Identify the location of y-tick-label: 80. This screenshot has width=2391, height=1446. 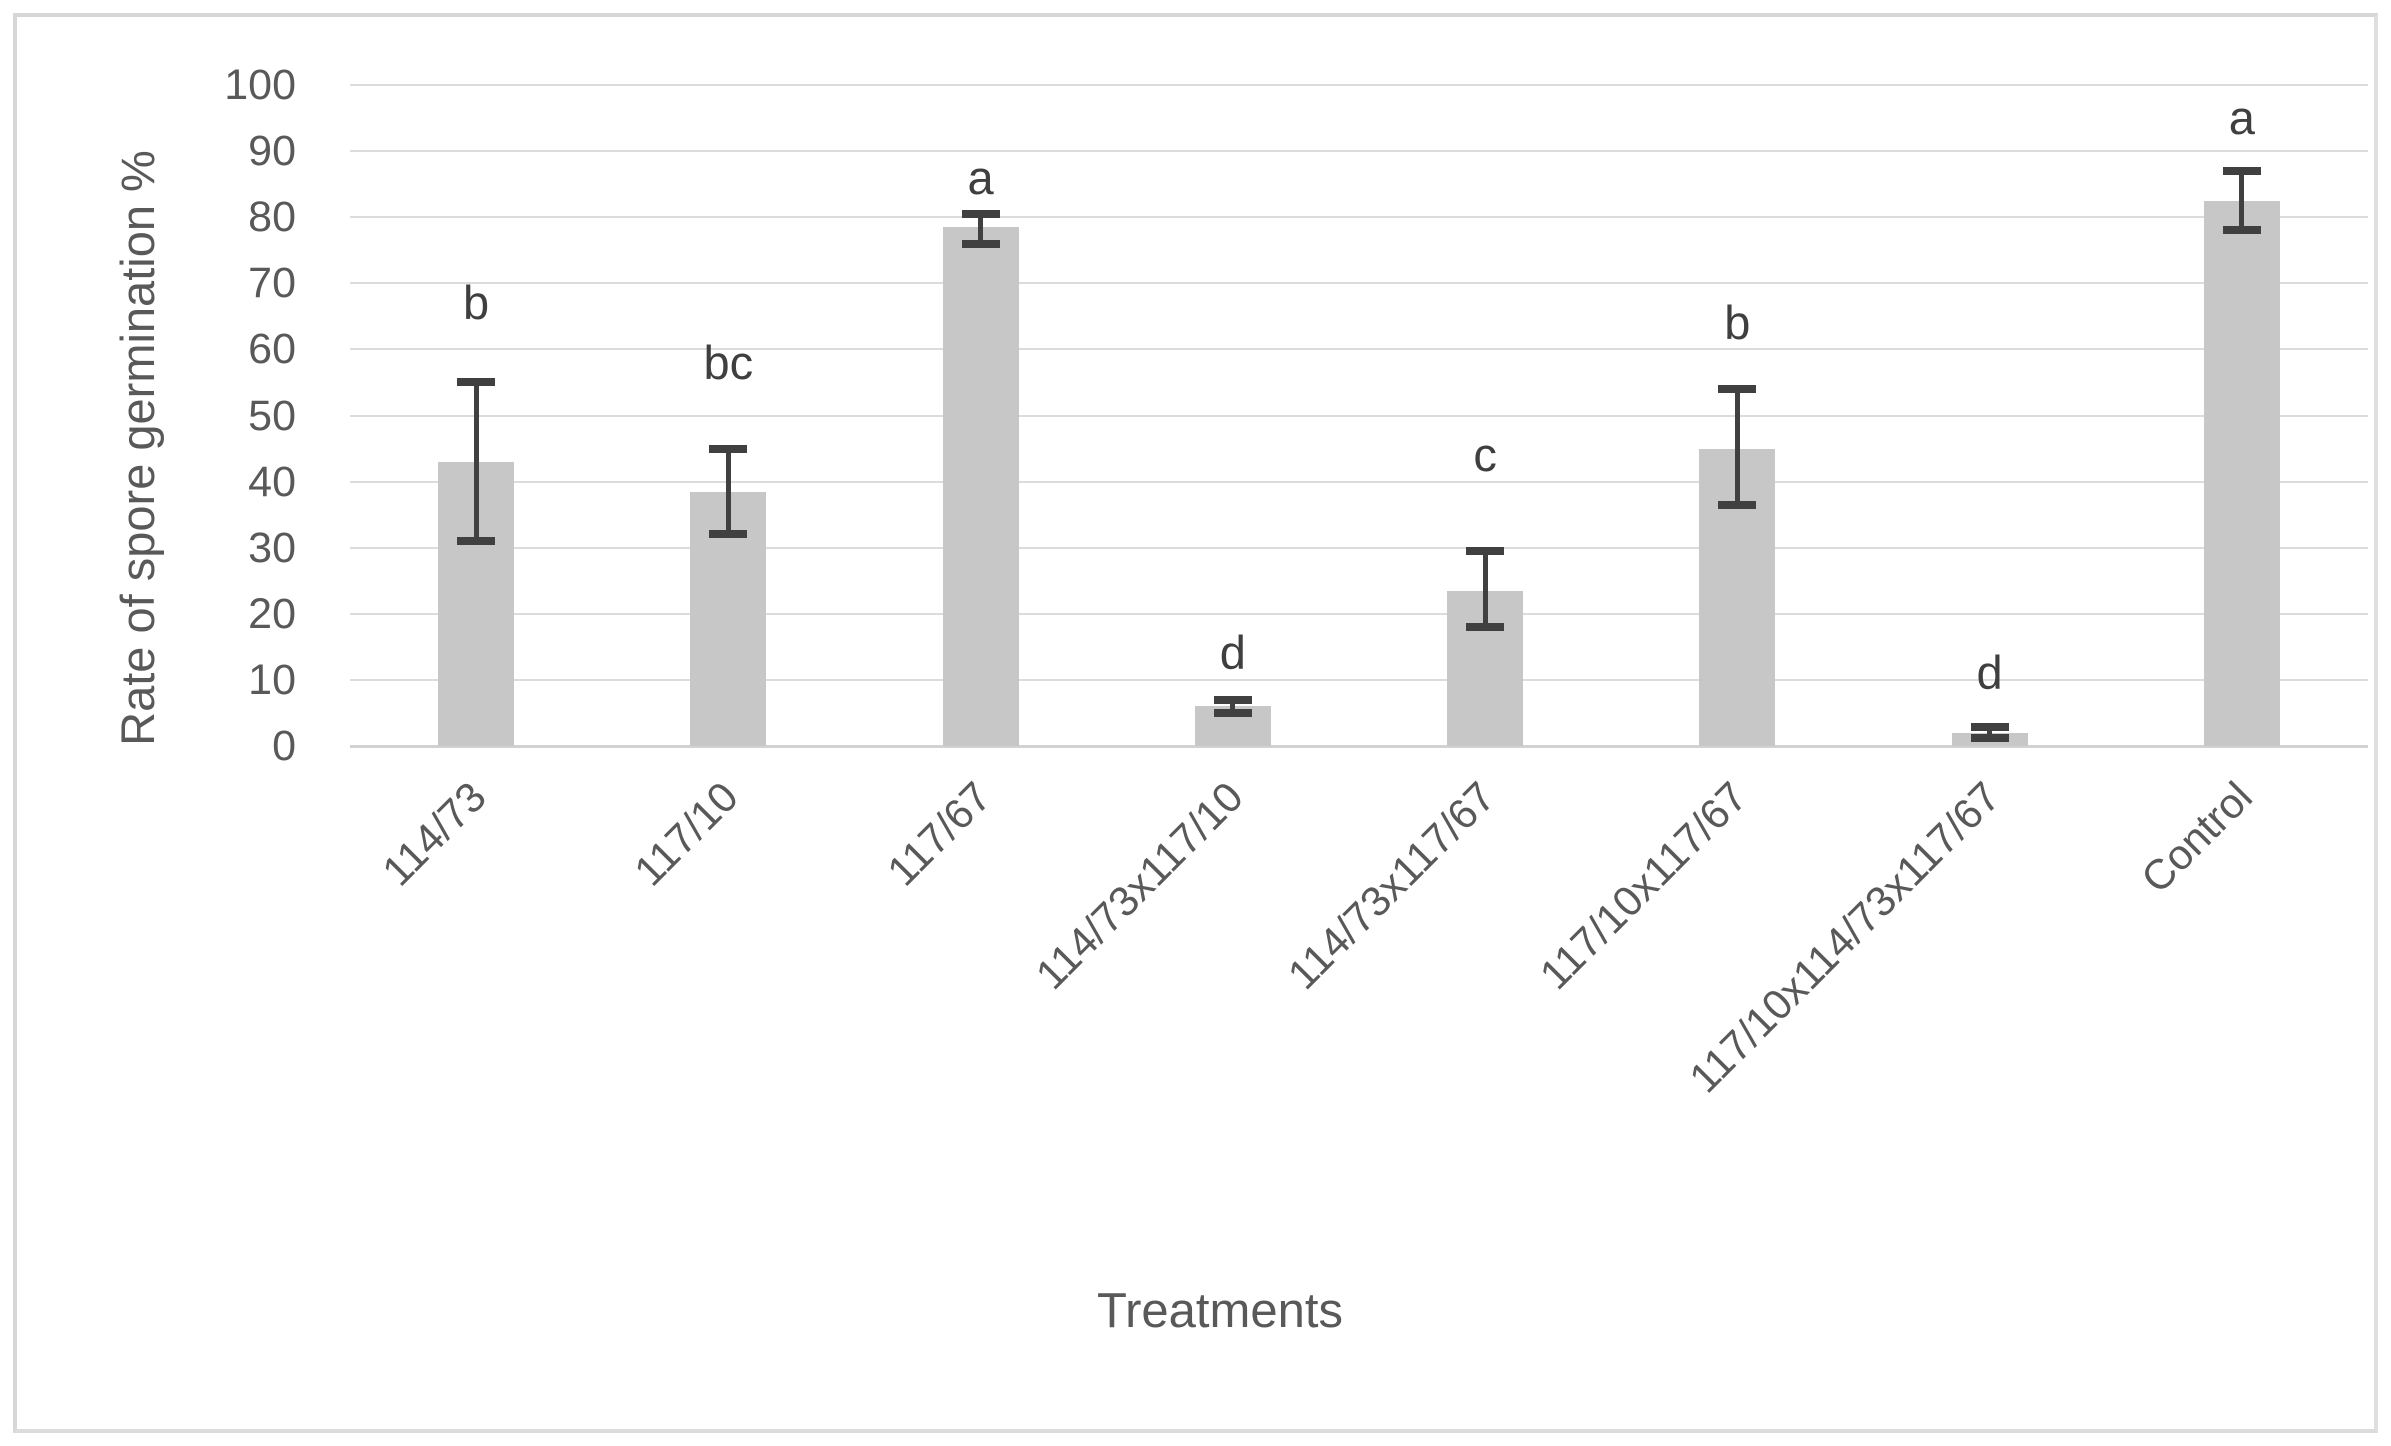
(272, 217).